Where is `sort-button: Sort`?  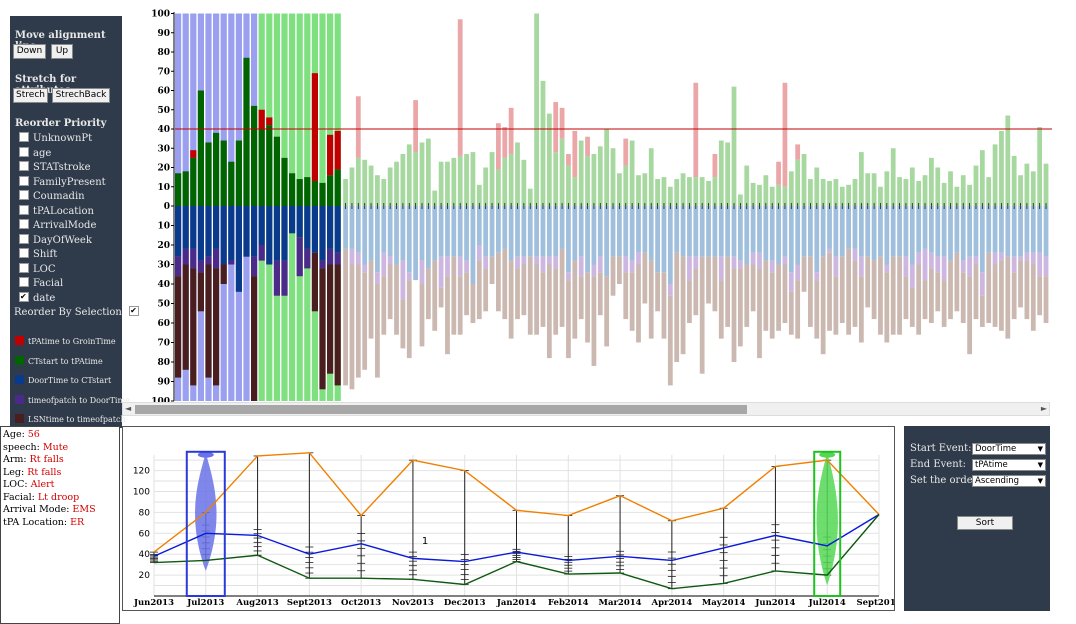 sort-button: Sort is located at coordinates (985, 523).